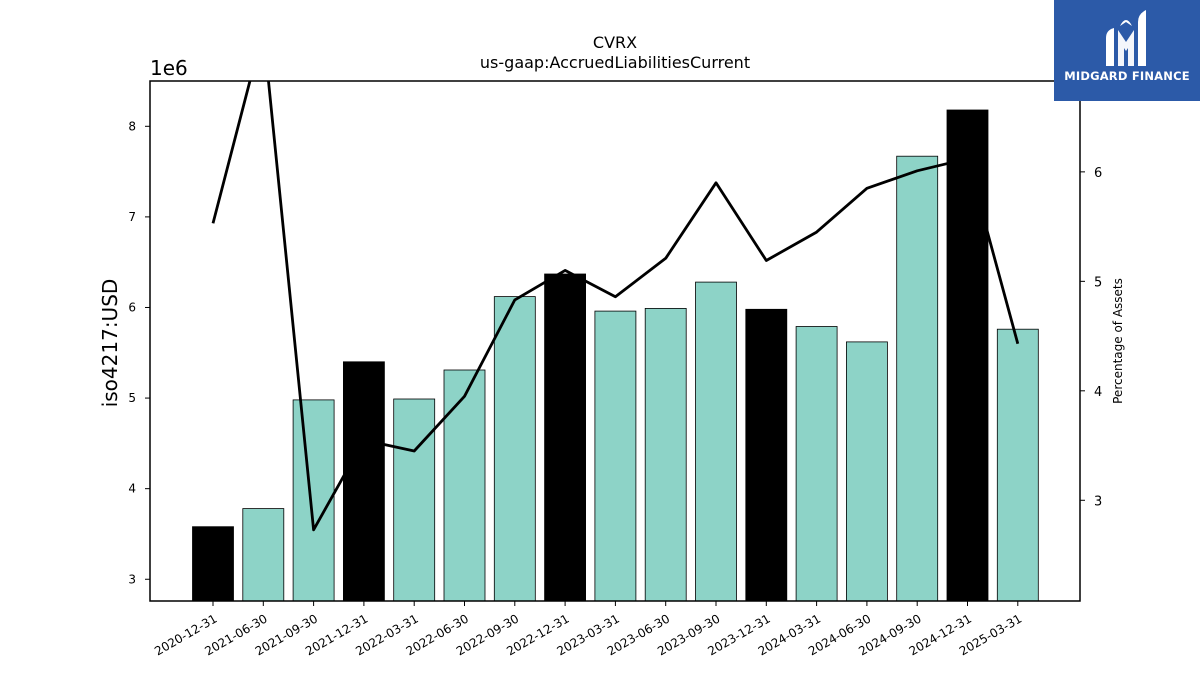 Image resolution: width=1200 pixels, height=675 pixels. I want to click on y-tick-label: 5, so click(132, 398).